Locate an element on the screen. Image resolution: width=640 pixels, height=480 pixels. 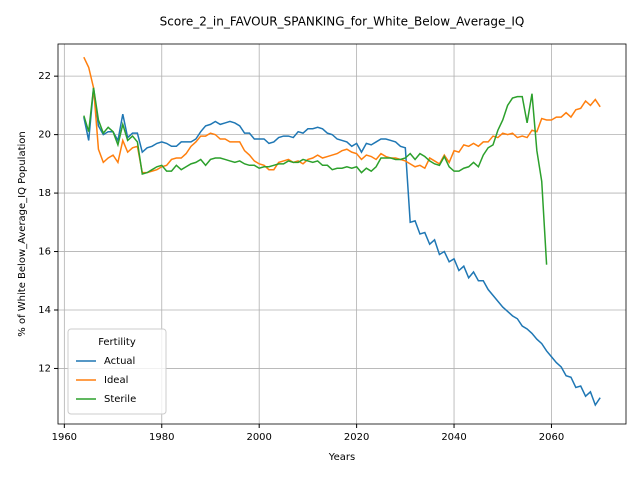
y-axis-label: % of White Below_Average_IQ Population is located at coordinates (22, 233).